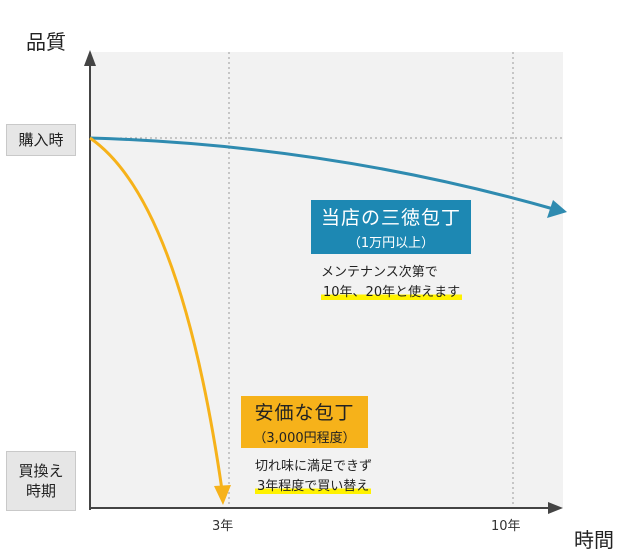  I want to click on santoku-subtitle: （1万円以上）, so click(391, 243).